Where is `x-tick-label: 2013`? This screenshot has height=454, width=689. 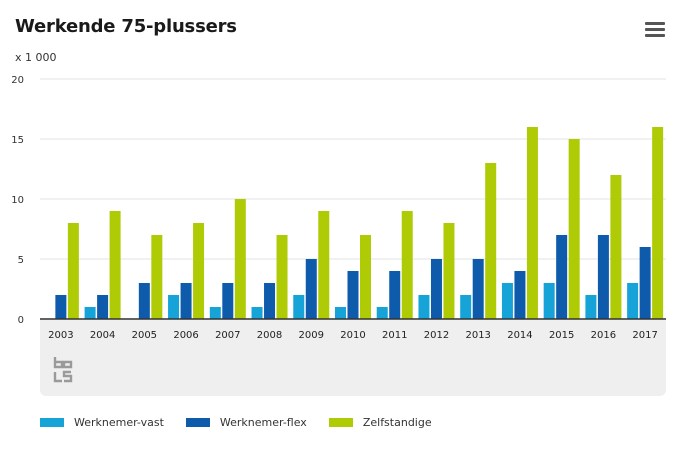 x-tick-label: 2013 is located at coordinates (477, 335).